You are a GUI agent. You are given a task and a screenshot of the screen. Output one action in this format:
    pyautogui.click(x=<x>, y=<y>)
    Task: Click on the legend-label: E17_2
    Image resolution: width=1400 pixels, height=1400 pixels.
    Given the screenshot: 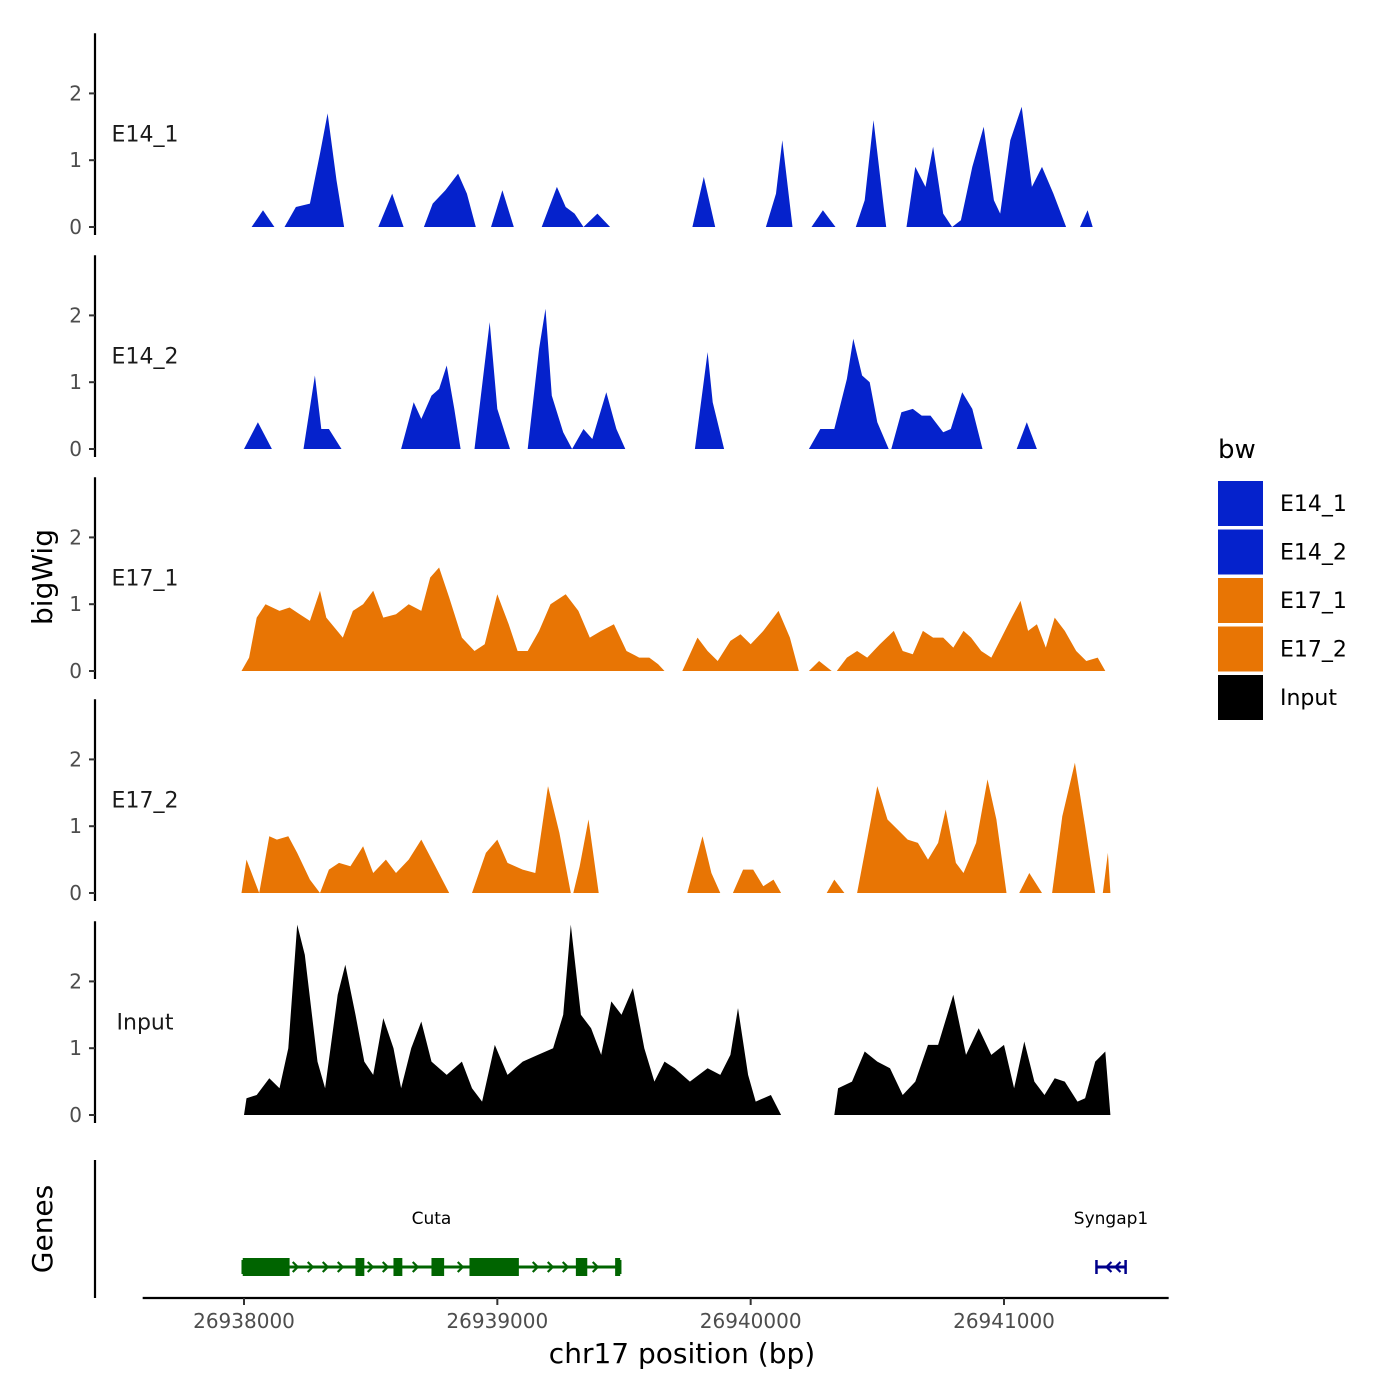 What is the action you would take?
    pyautogui.click(x=1313, y=650)
    